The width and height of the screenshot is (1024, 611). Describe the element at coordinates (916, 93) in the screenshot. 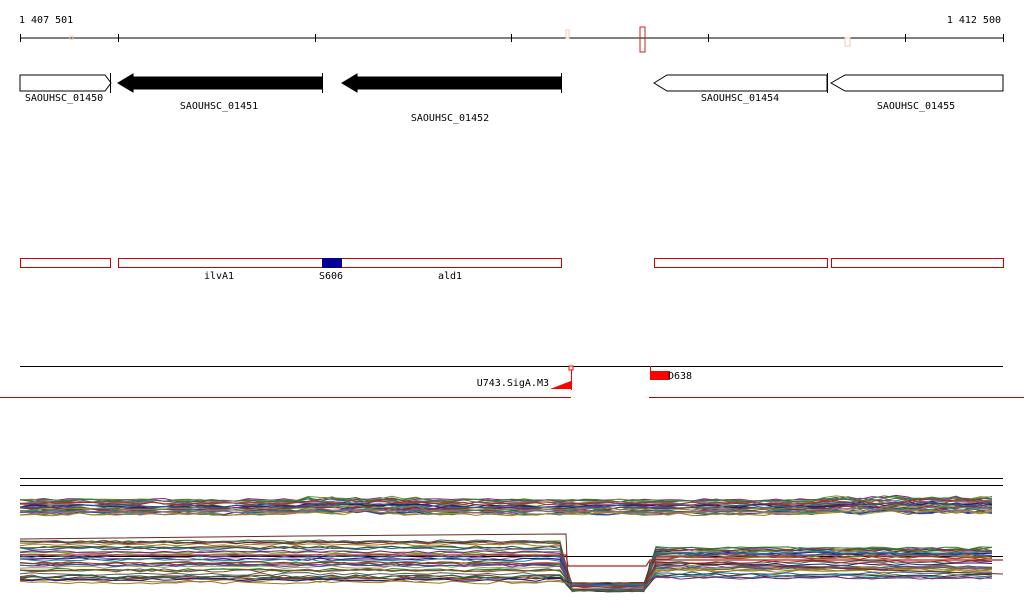

I see `gene-SAOUHSC_01455: SAOUHSC_01455` at that location.